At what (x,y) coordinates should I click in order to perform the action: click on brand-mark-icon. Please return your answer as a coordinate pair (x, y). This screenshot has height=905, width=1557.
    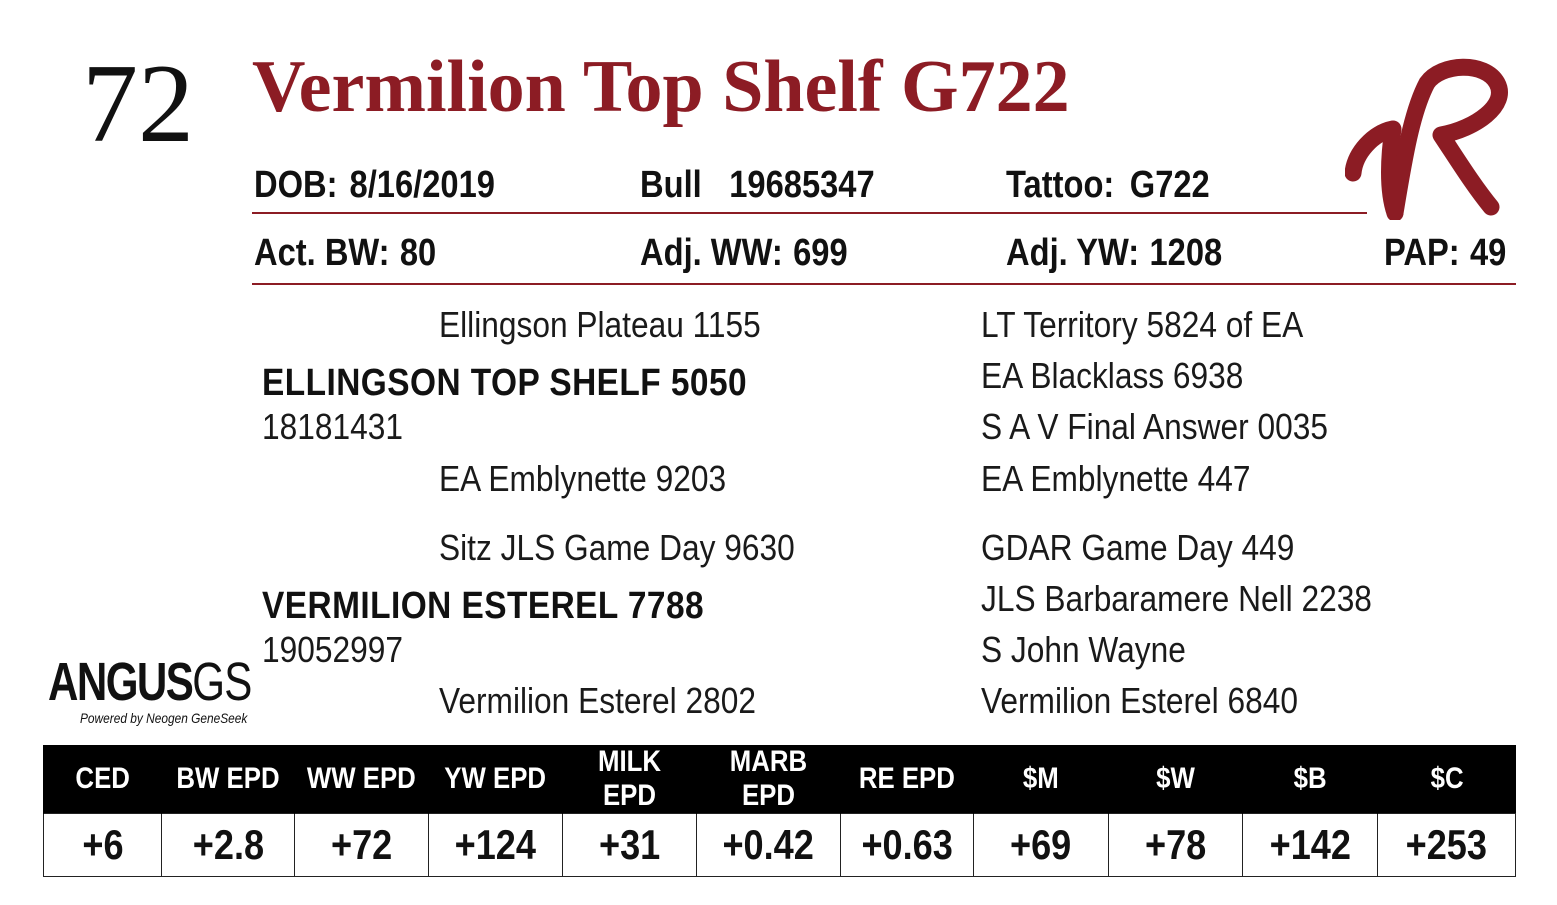
    Looking at the image, I should click on (1426, 139).